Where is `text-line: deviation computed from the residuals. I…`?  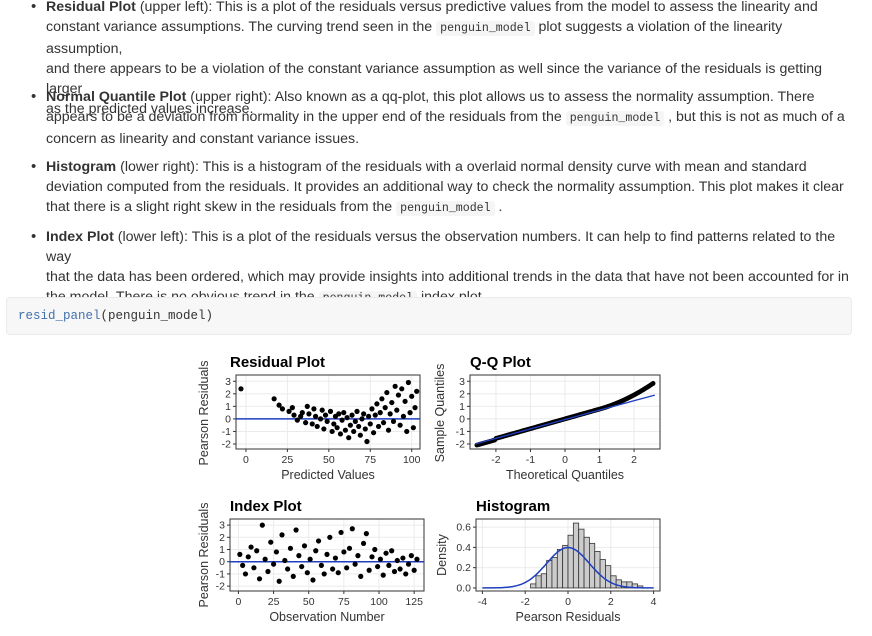
text-line: deviation computed from the residuals. I… is located at coordinates (454, 187).